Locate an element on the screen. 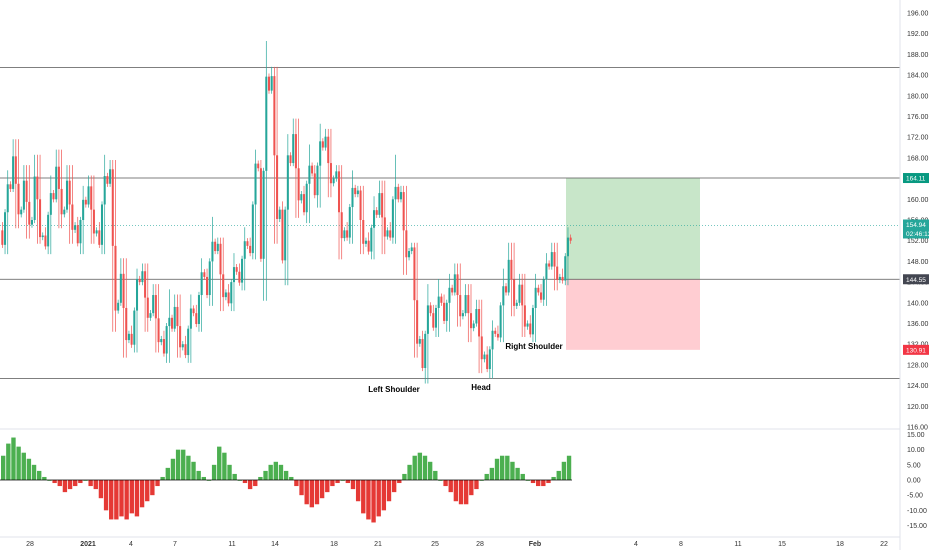 The width and height of the screenshot is (932, 555). annotation-label: Right Shoulder is located at coordinates (533, 346).